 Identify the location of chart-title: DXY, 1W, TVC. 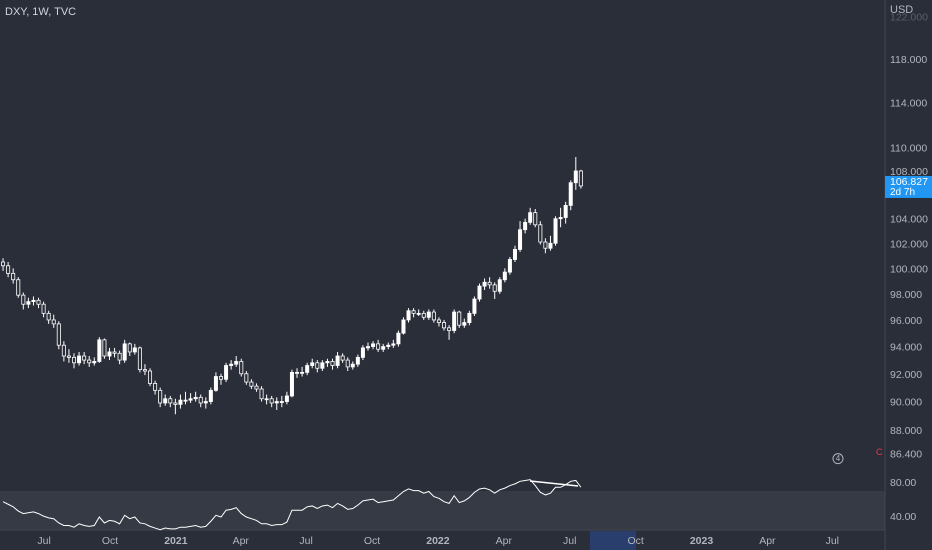
(40, 12).